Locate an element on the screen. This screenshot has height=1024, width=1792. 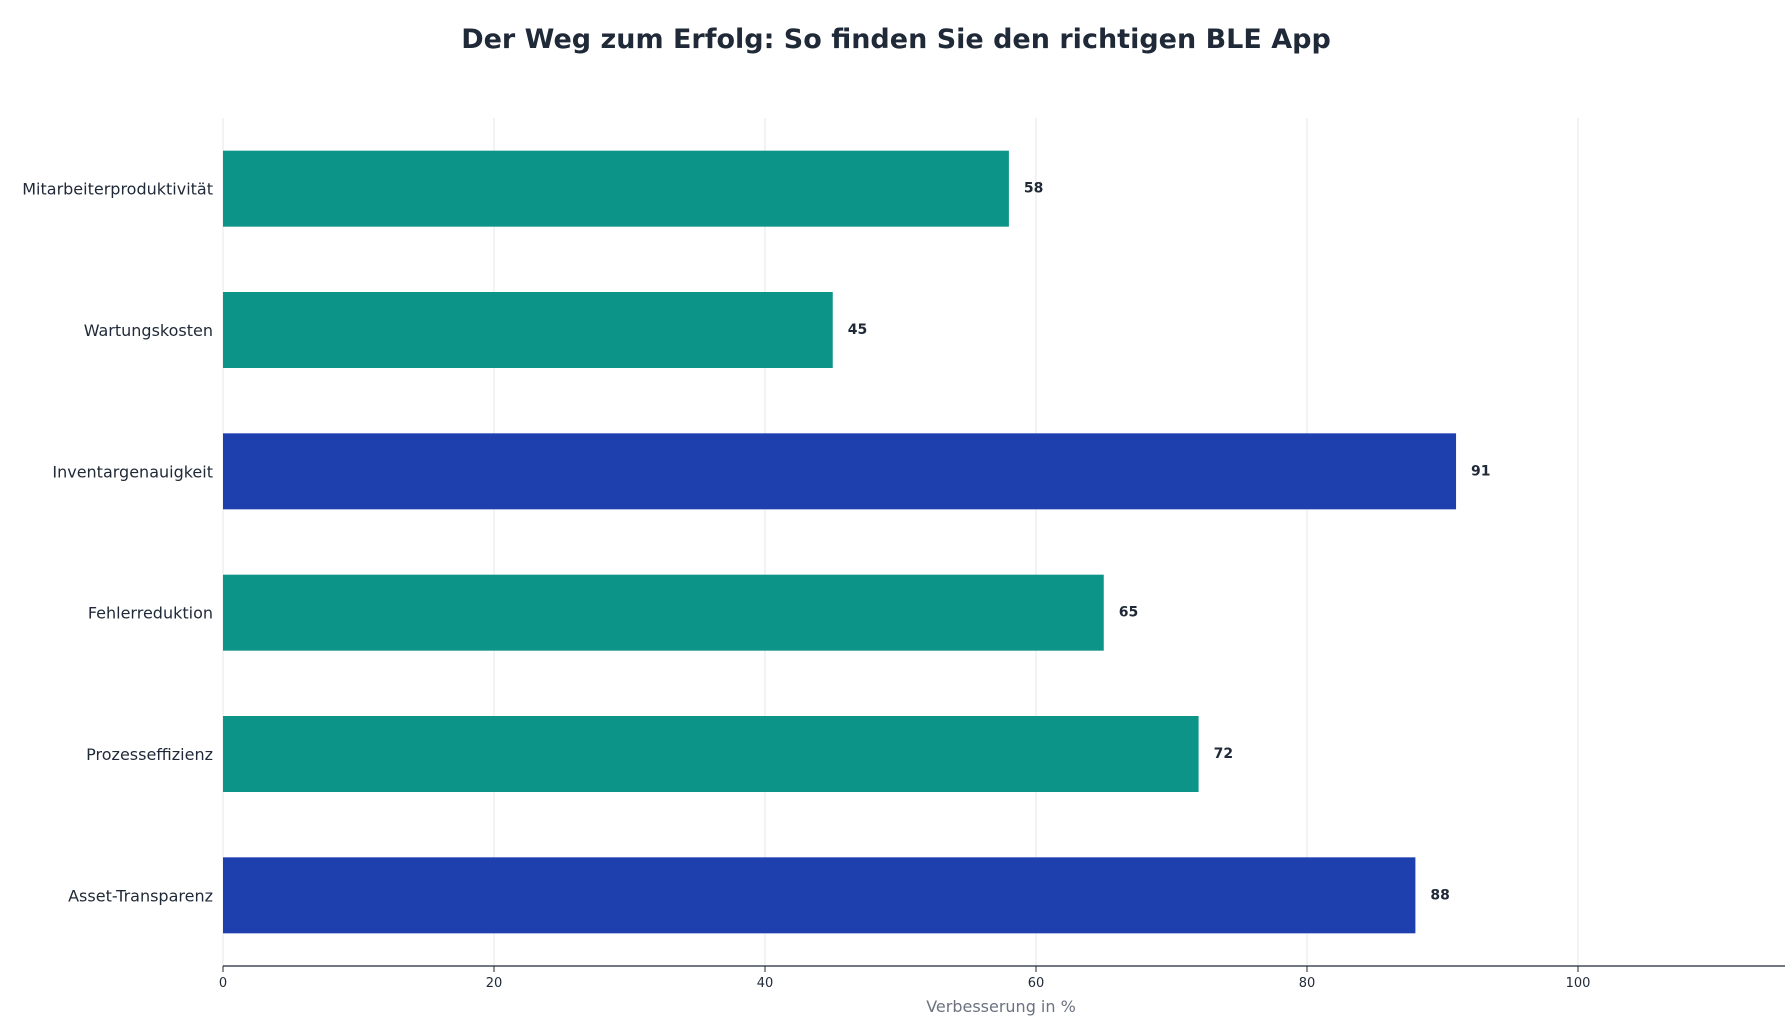
y-tick-label: Wartungskosten is located at coordinates (148, 330).